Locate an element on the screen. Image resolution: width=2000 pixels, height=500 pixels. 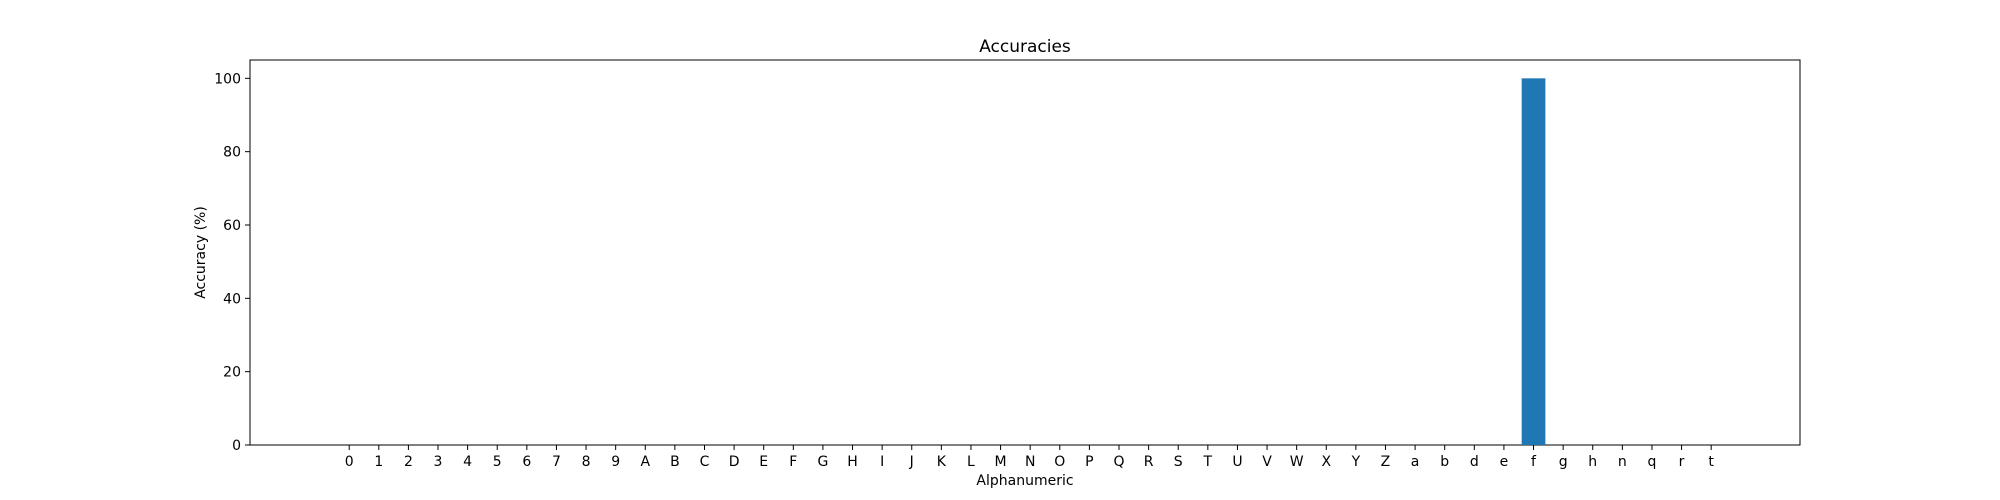
y-tick-label: 40 is located at coordinates (232, 299).